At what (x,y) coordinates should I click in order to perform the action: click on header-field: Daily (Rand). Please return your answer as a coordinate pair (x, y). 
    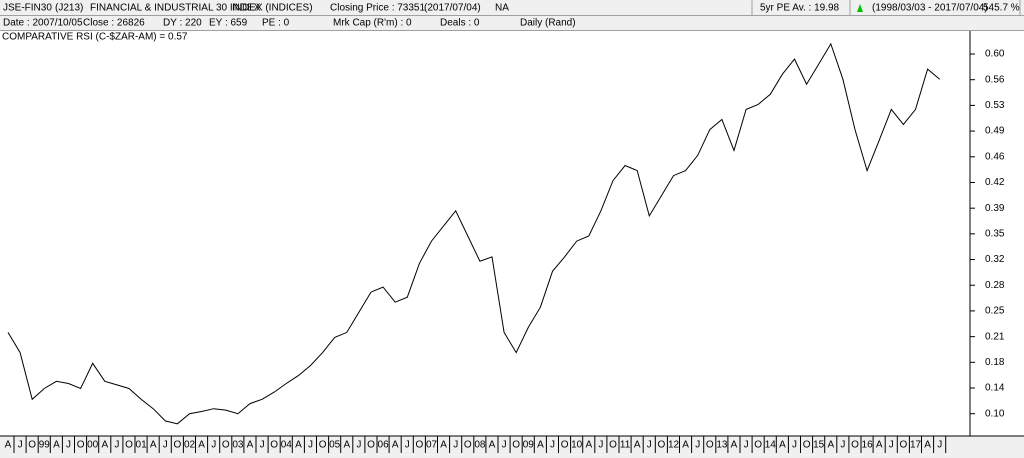
    Looking at the image, I should click on (548, 23).